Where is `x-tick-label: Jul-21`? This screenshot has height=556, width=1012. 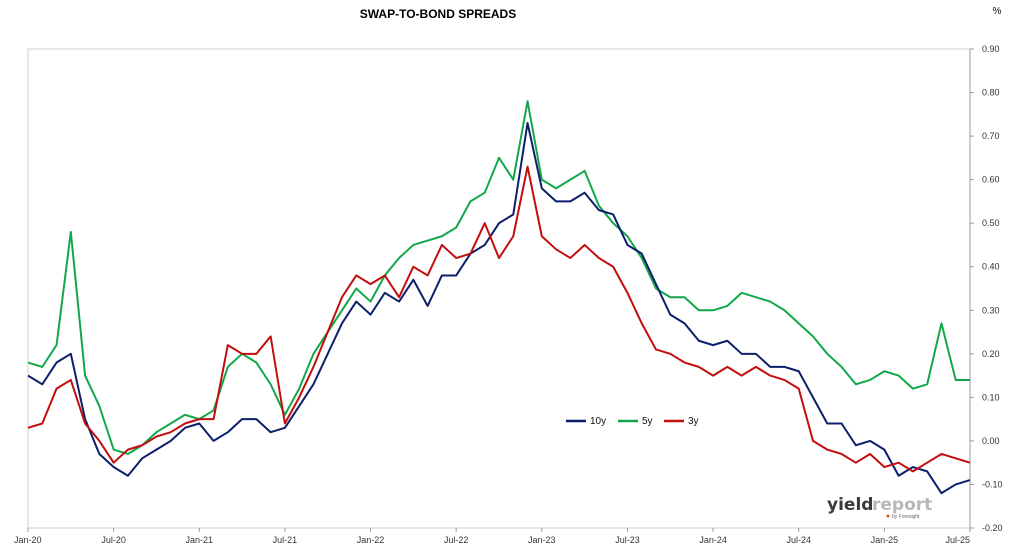 x-tick-label: Jul-21 is located at coordinates (285, 540).